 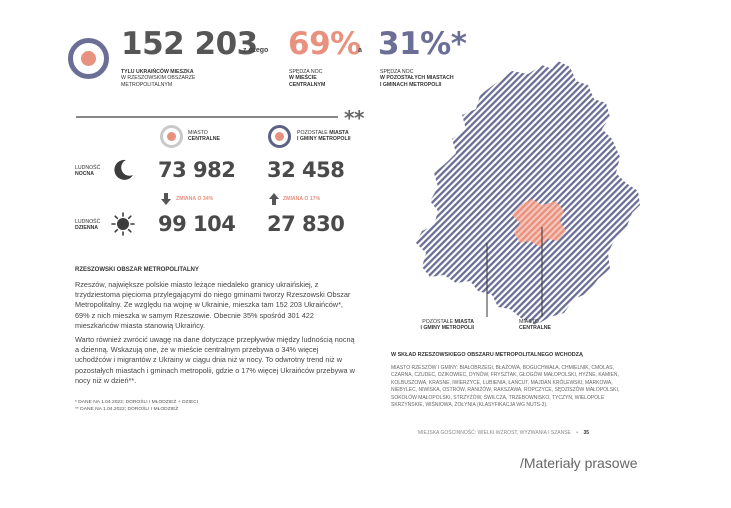 I want to click on night-label: LUDNOŚĆ NOCNA, so click(x=87, y=171).